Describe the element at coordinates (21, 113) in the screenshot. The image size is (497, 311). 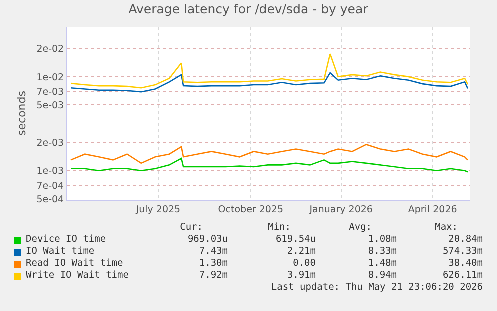
I see `y-axis-title: seconds` at that location.